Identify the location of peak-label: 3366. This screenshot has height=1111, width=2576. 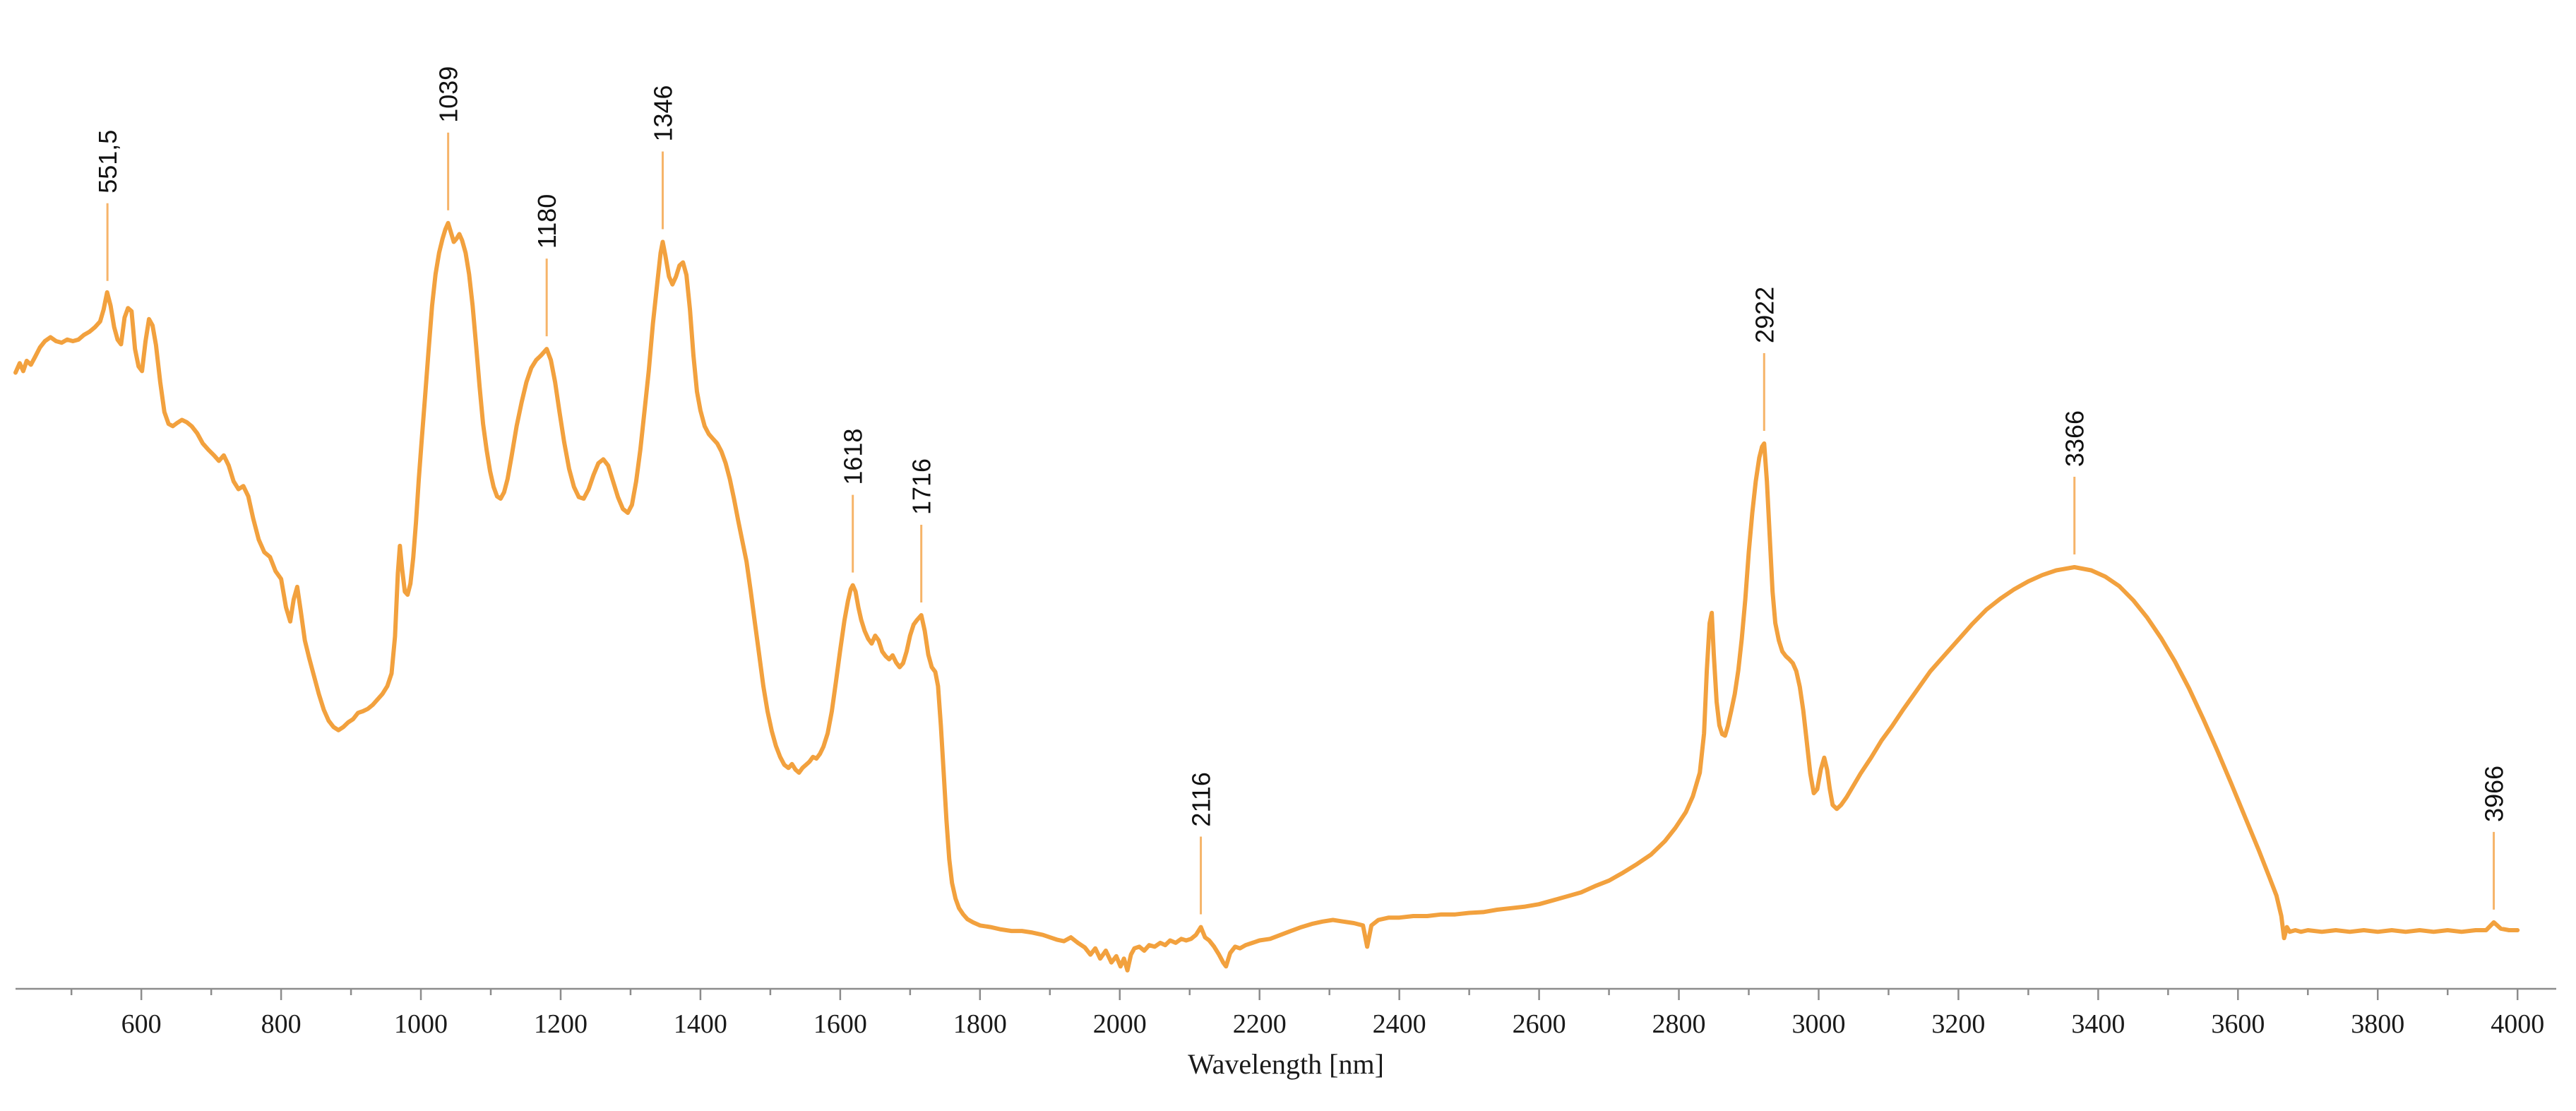
(2075, 438).